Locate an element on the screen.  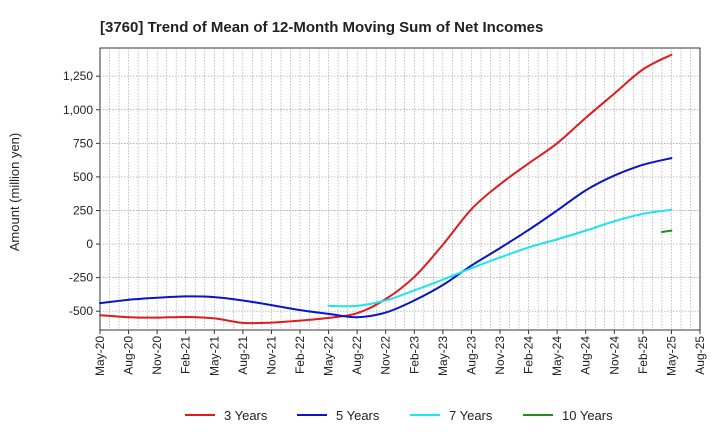
x-tick-label: Nov-23 is located at coordinates (500, 355).